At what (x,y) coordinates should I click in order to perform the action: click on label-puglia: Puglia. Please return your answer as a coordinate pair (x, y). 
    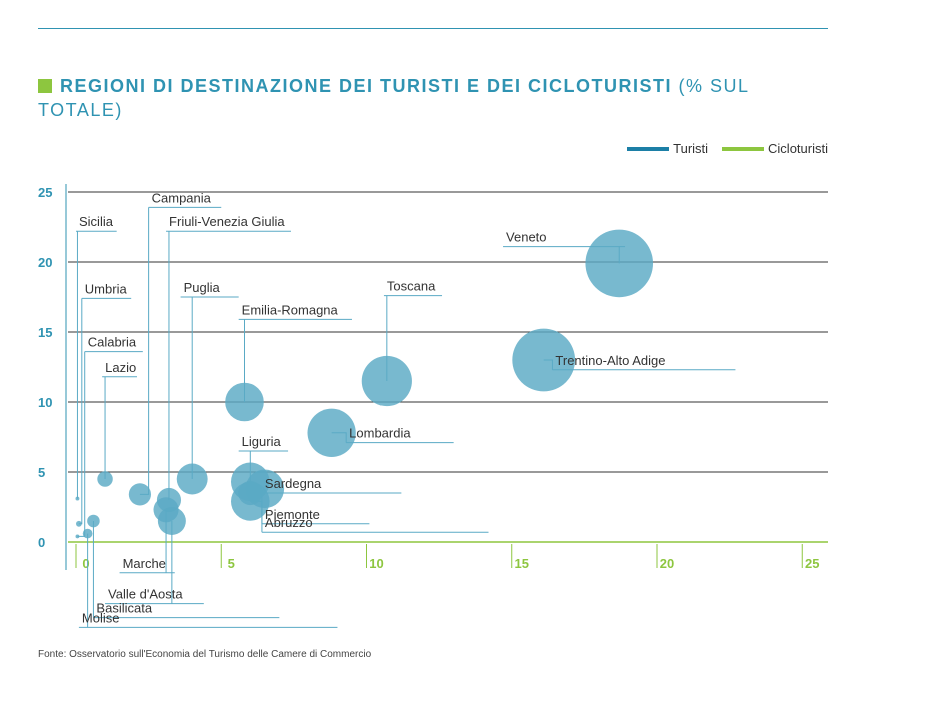
    Looking at the image, I should click on (202, 287).